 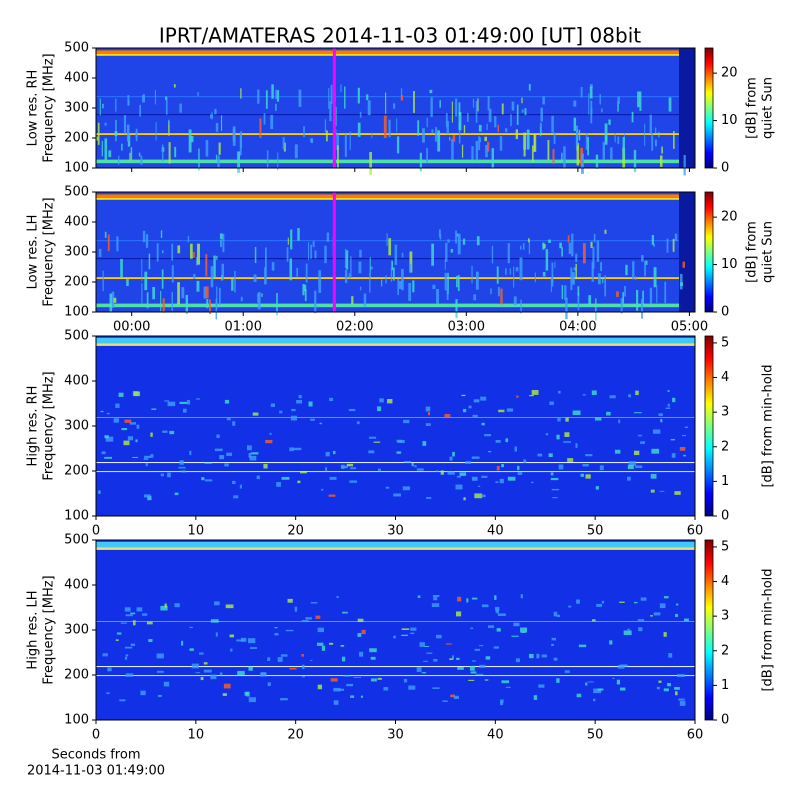 I want to click on x-tick-label: 60, so click(x=695, y=735).